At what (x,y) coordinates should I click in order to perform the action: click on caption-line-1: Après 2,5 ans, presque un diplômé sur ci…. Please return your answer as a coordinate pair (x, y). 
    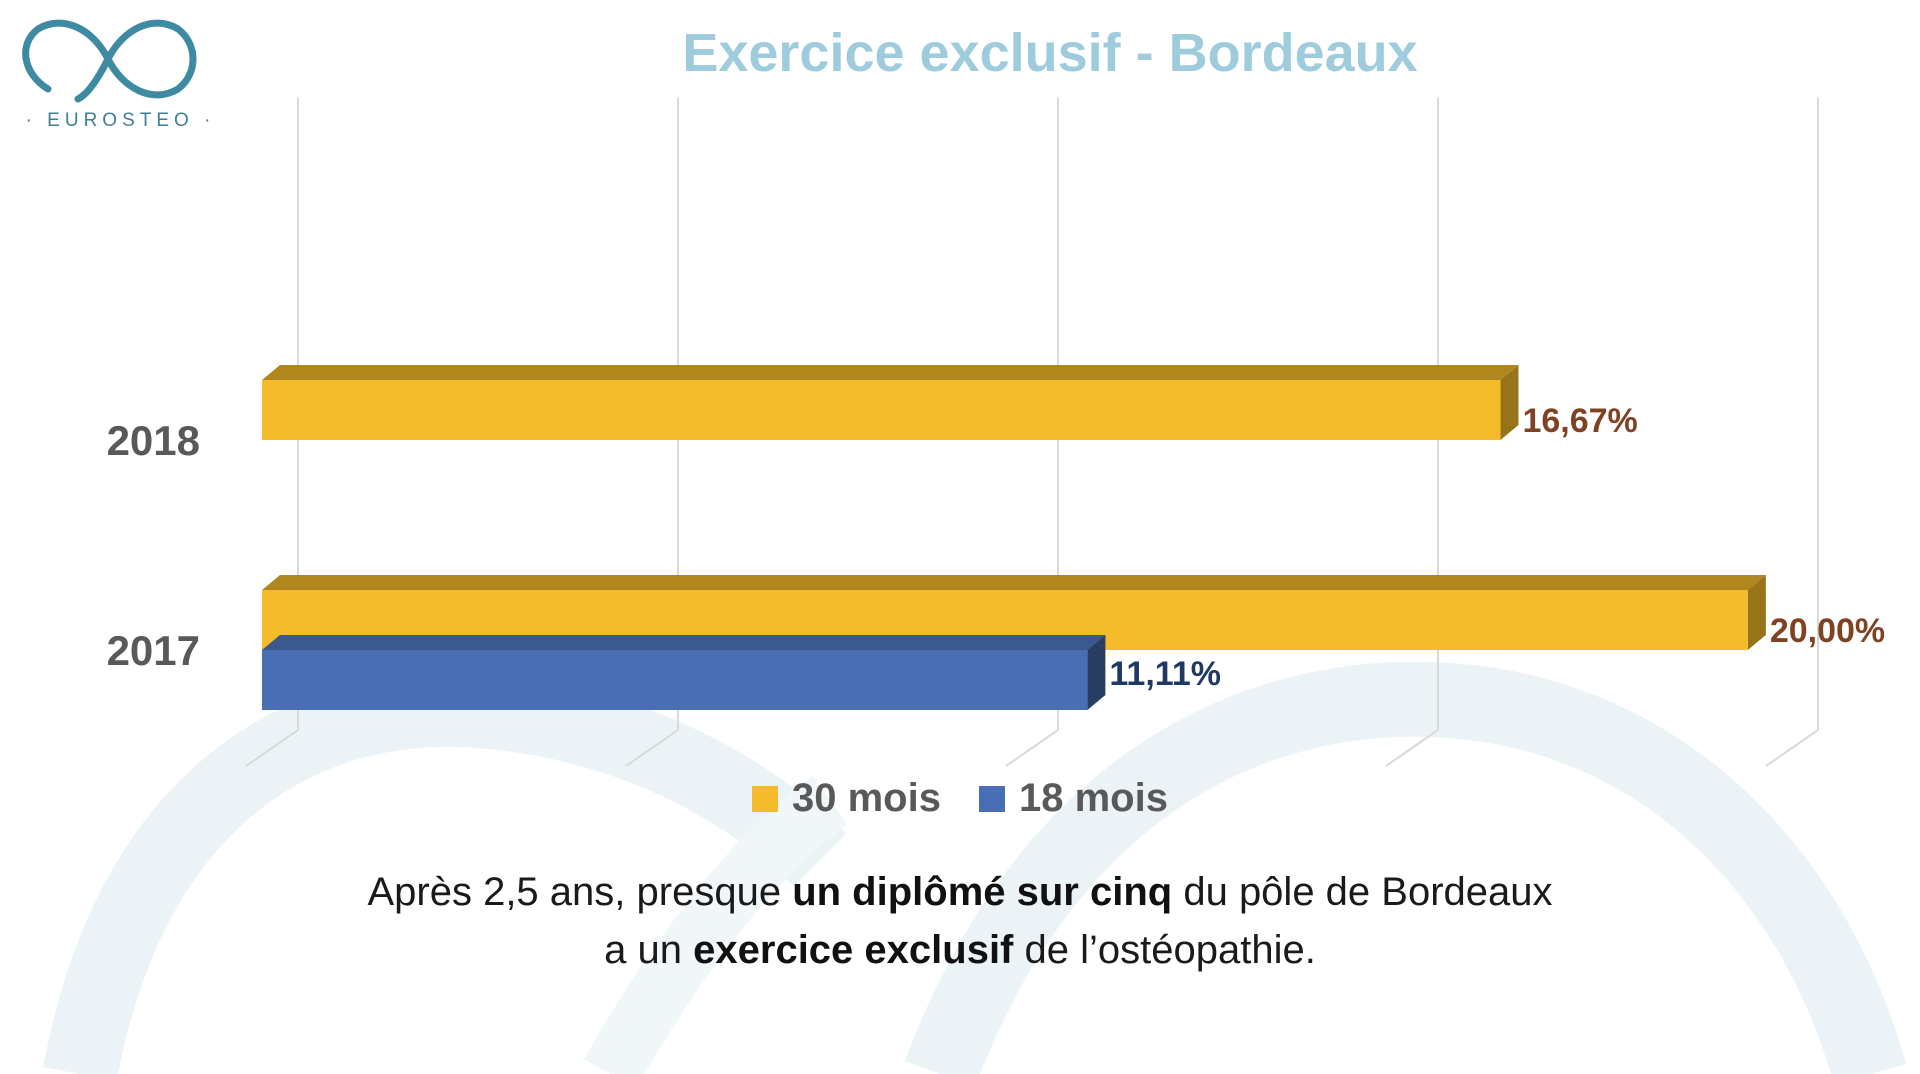
    Looking at the image, I should click on (960, 892).